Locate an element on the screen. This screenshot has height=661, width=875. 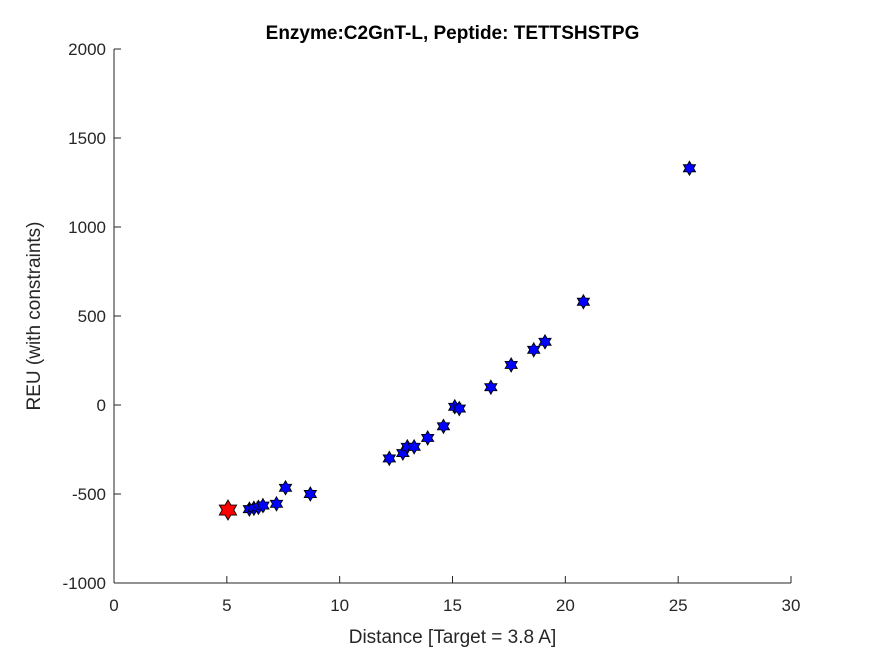
y-tick-label: 1000 is located at coordinates (87, 227).